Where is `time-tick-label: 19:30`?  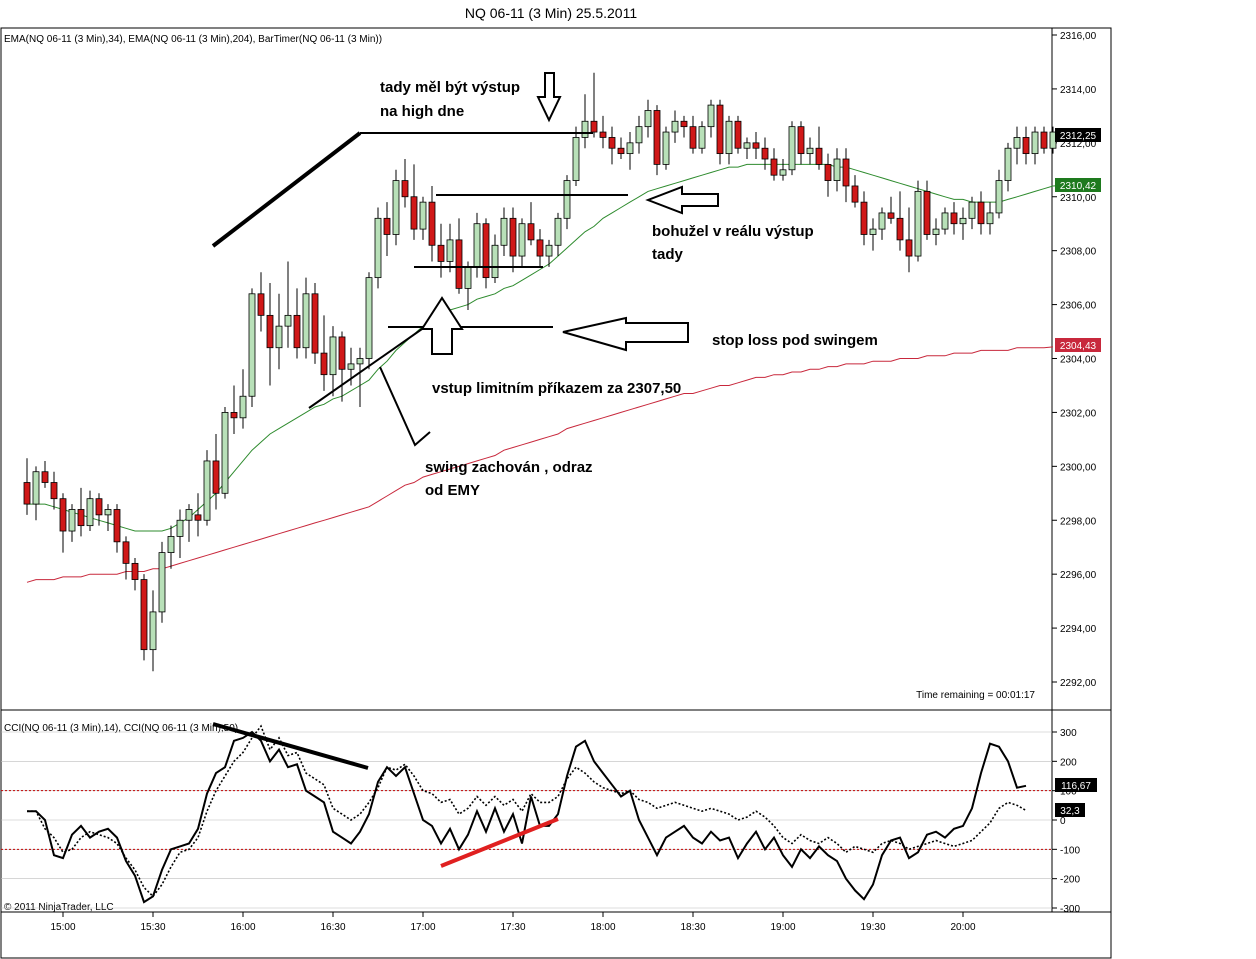
time-tick-label: 19:30 is located at coordinates (872, 927).